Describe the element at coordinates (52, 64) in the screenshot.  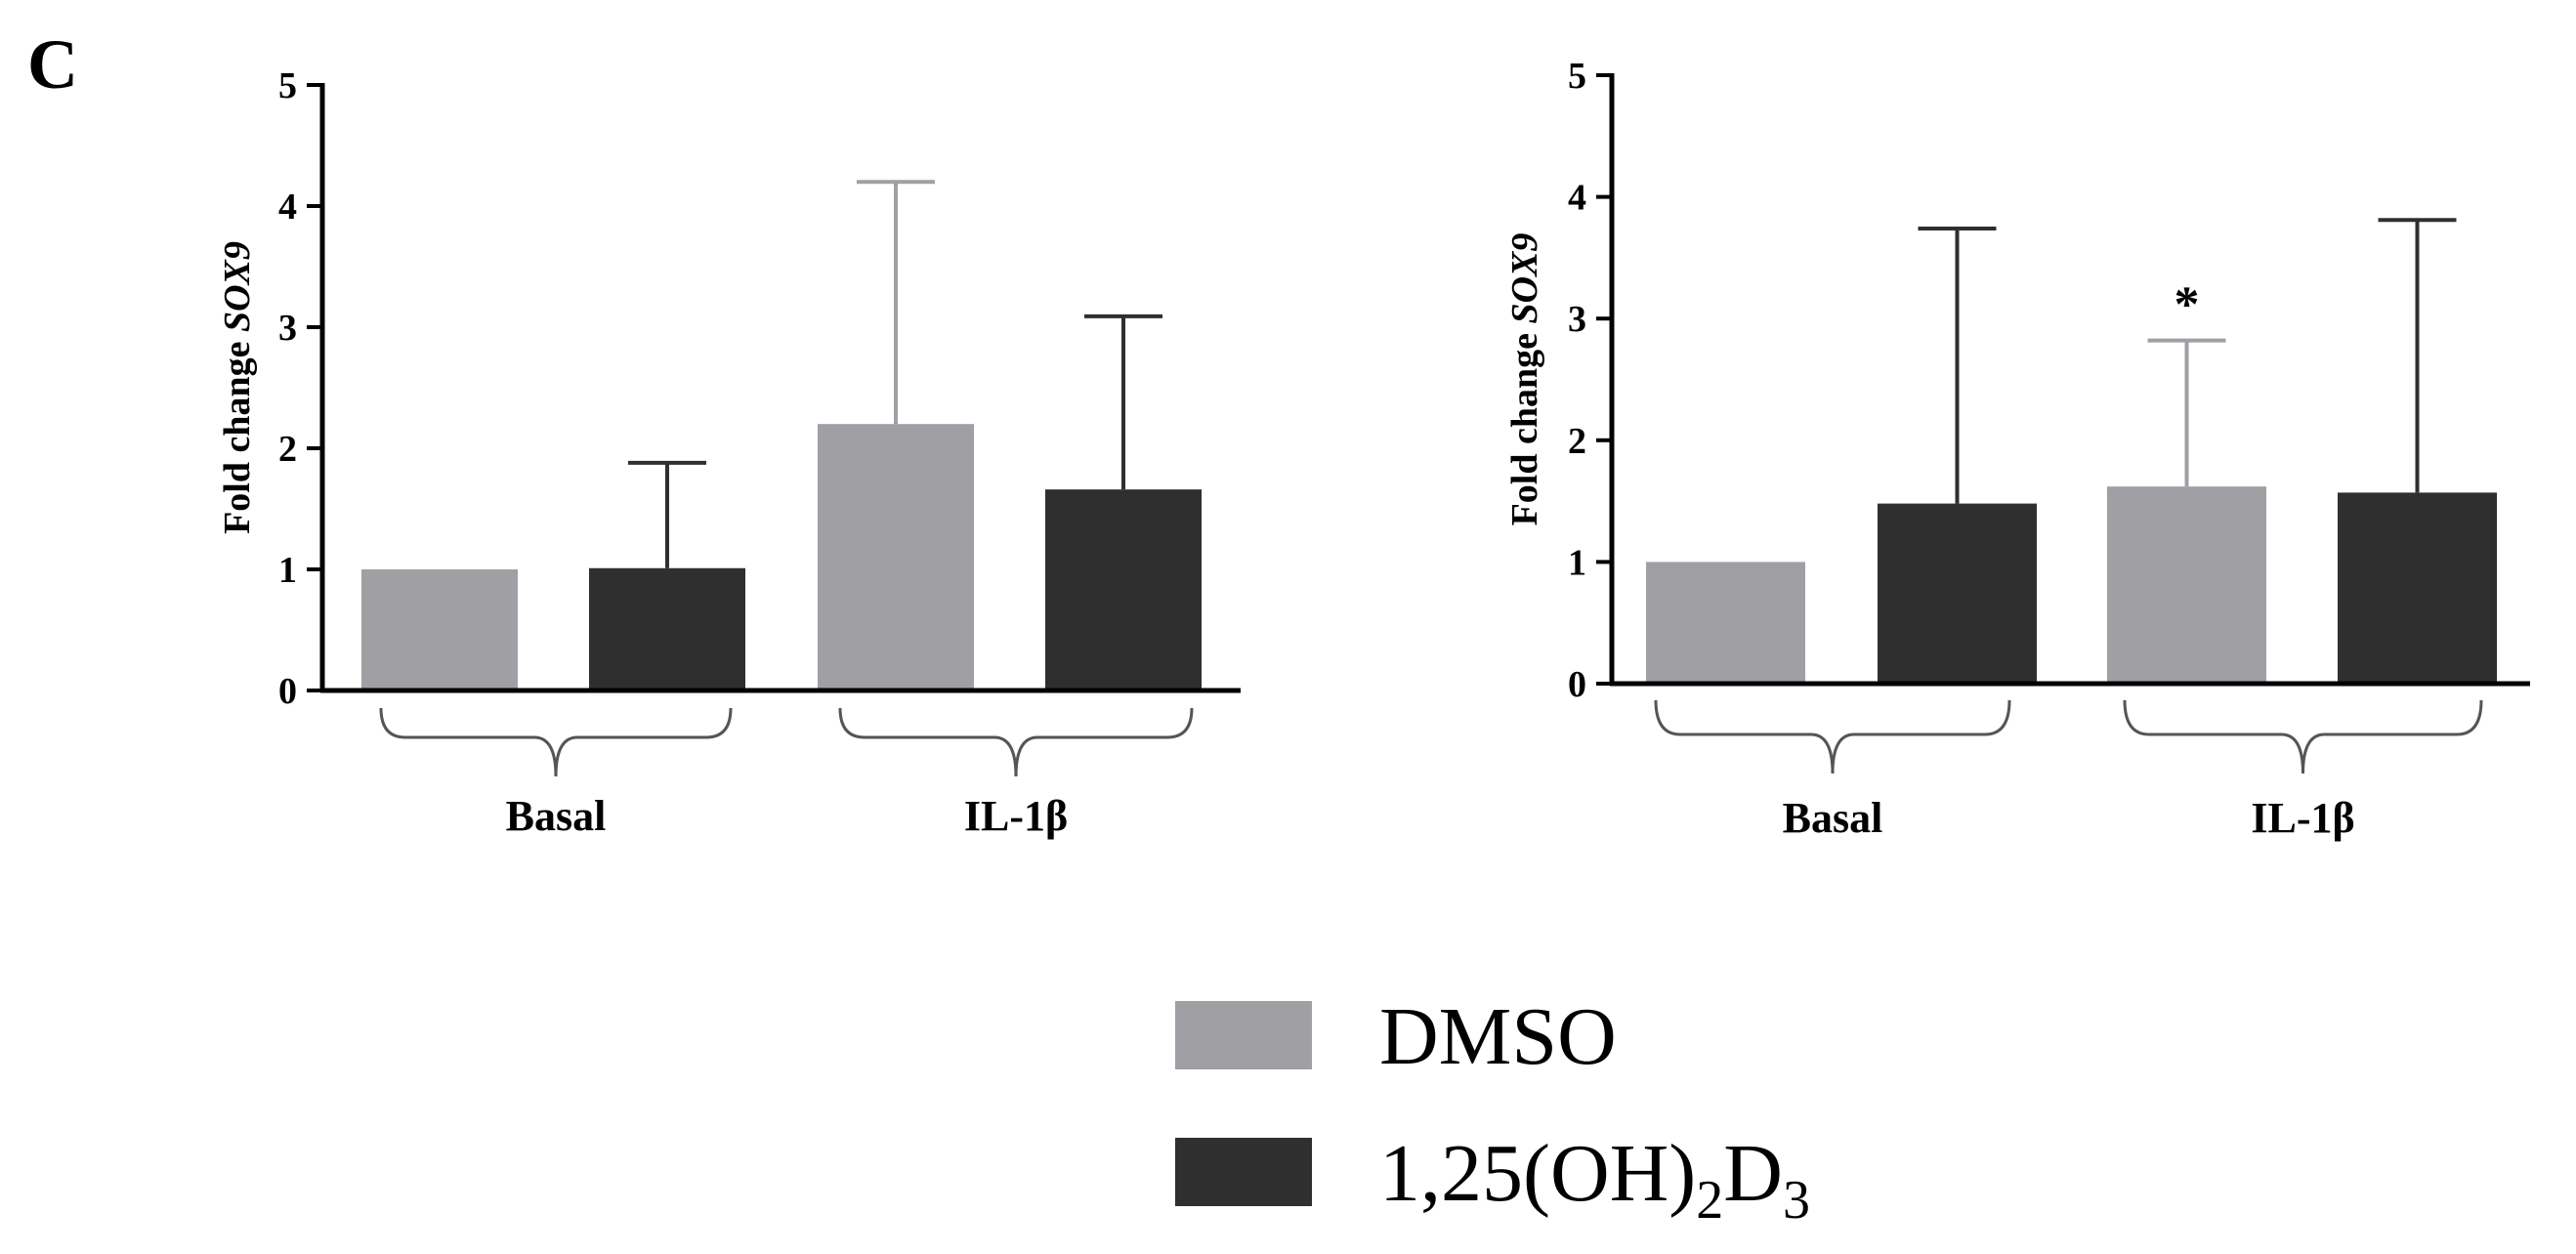
I see `panel-letter: C` at that location.